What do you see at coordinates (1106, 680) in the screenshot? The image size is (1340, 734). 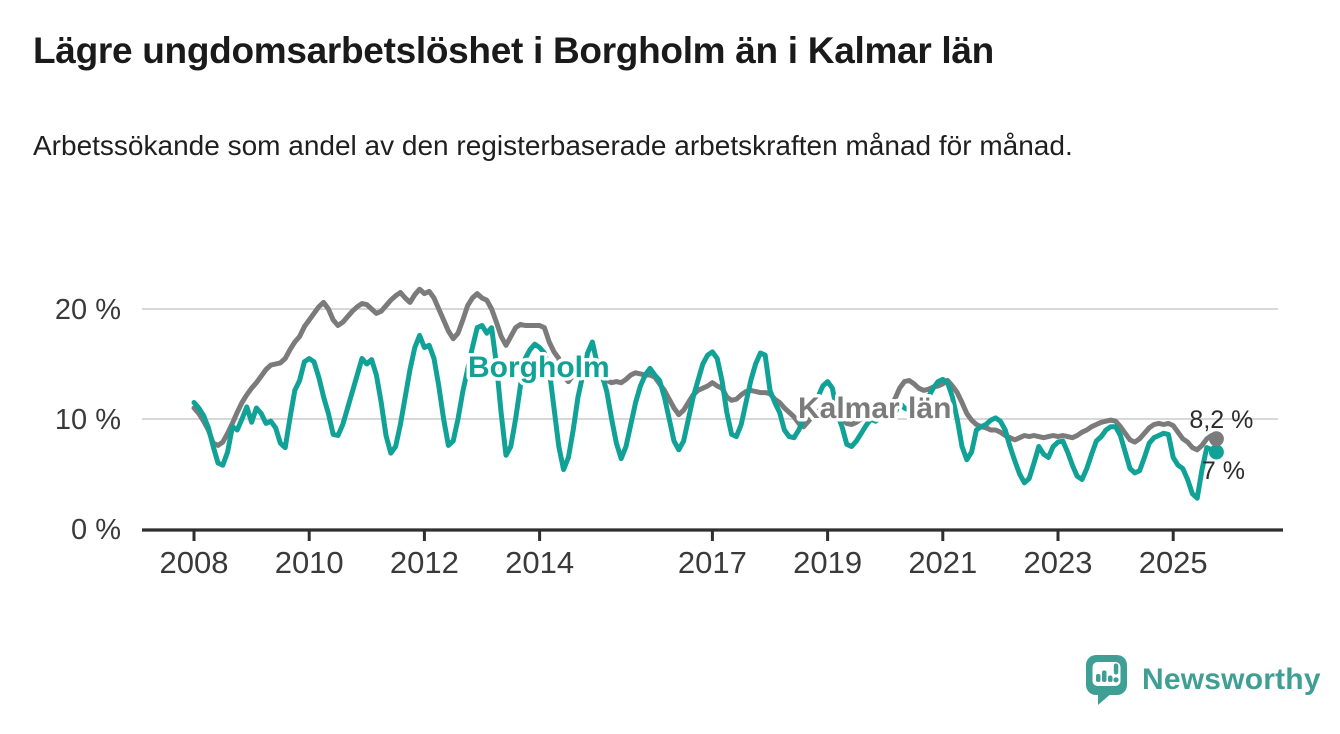 I see `bar-chart-speech-bubble-icon` at bounding box center [1106, 680].